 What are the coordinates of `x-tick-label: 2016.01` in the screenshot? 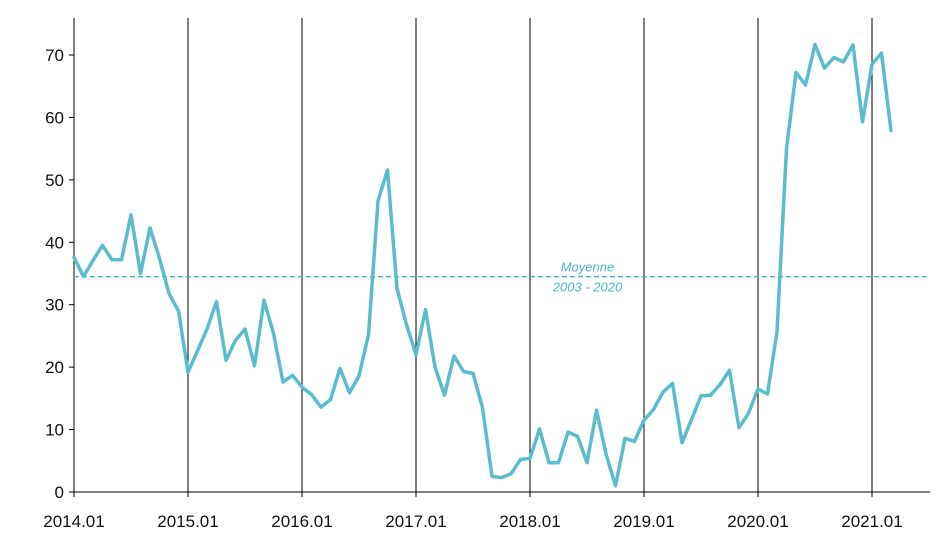 It's located at (301, 521).